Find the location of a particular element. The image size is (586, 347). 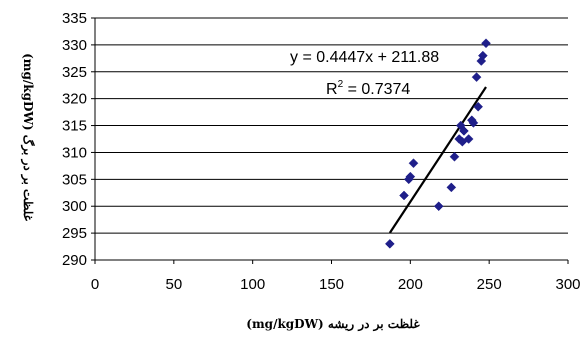

x-axis-title: غلظت بر در ریشه (mg/kgDW) is located at coordinates (333, 324).